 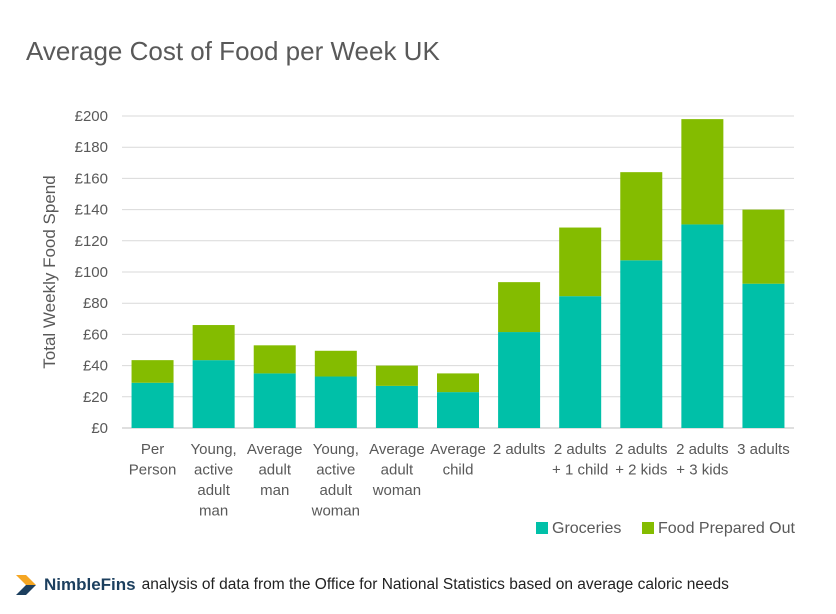 What do you see at coordinates (458, 460) in the screenshot?
I see `x-tick-label: Average child` at bounding box center [458, 460].